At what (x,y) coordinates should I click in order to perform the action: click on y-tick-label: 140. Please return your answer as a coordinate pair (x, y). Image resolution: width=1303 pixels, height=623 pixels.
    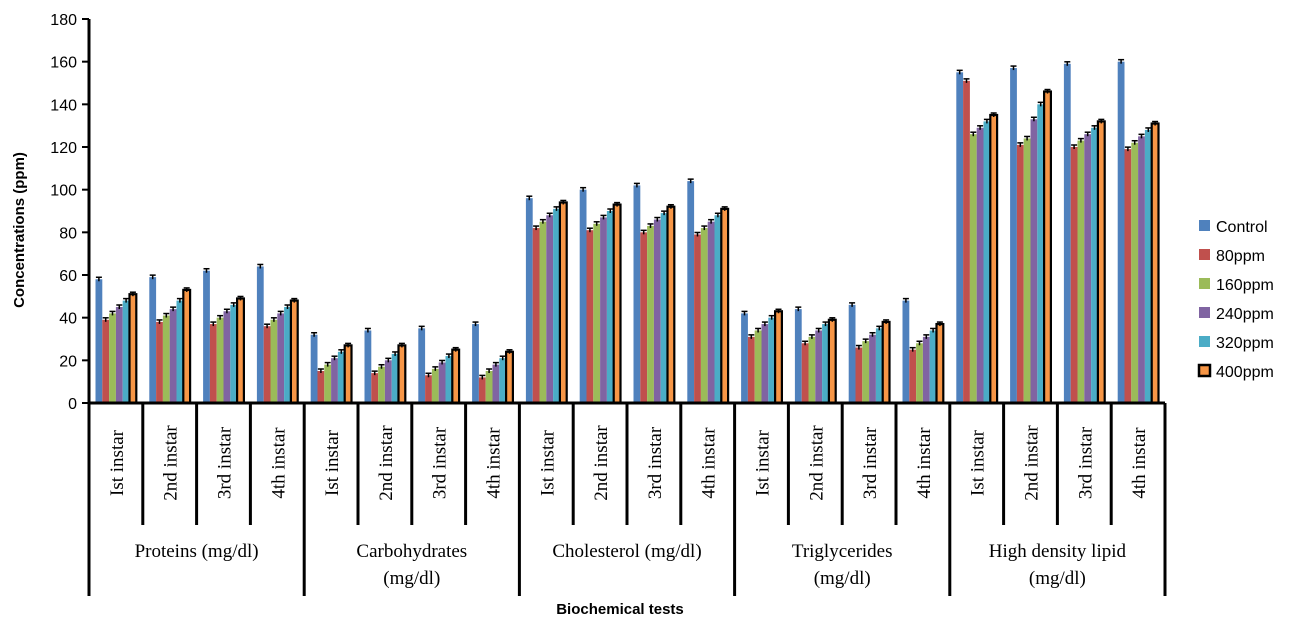
    Looking at the image, I should click on (63, 105).